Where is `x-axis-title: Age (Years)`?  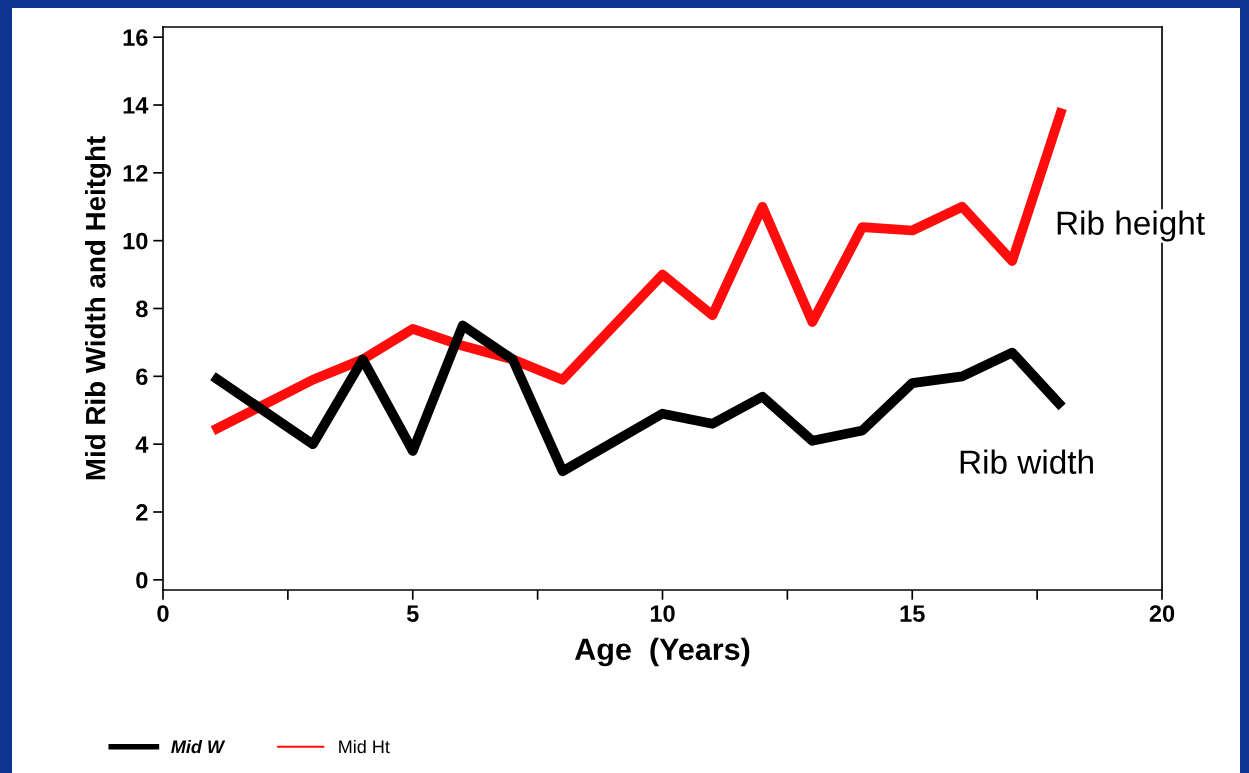 x-axis-title: Age (Years) is located at coordinates (662, 652).